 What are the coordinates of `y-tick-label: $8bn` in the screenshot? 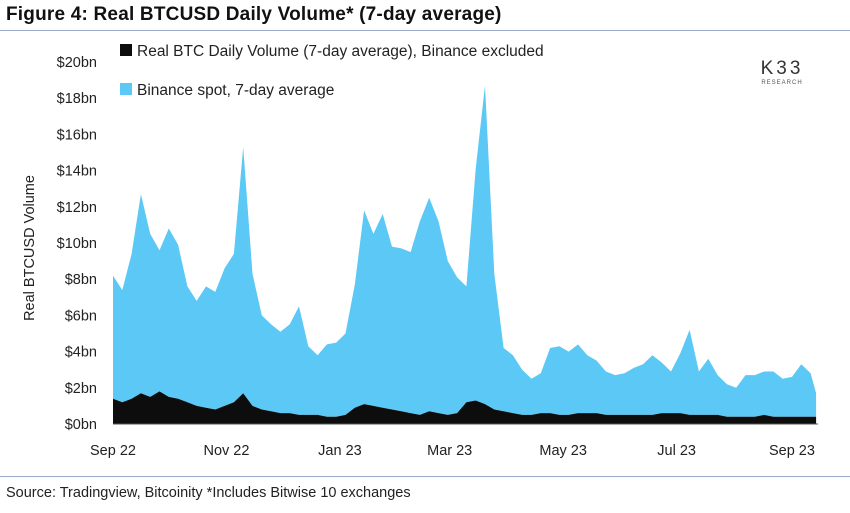 It's located at (81, 280).